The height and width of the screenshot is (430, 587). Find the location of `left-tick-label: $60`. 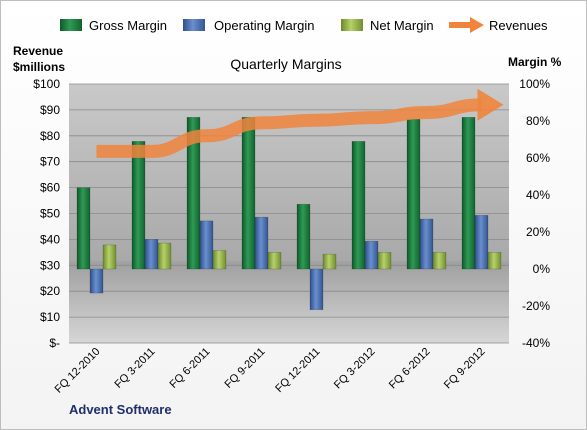

left-tick-label: $60 is located at coordinates (50, 188).